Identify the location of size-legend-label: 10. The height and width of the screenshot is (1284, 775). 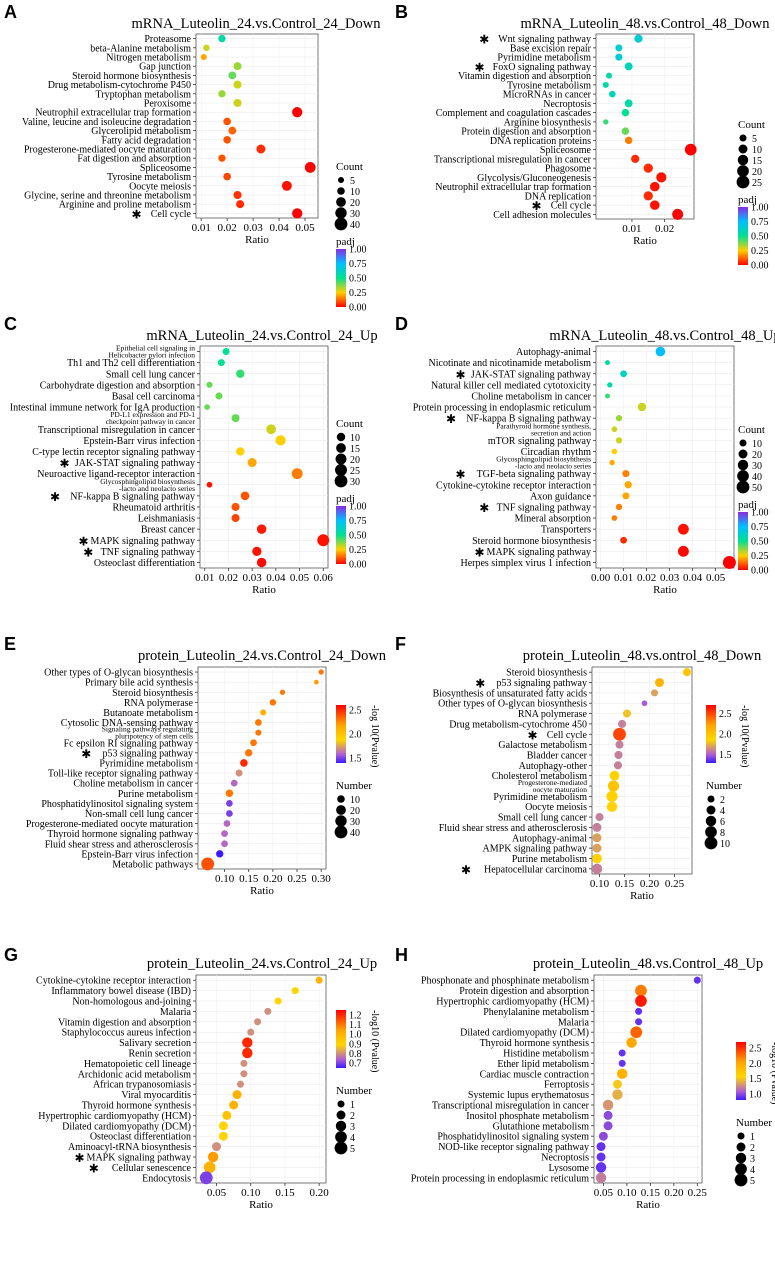
(725, 844).